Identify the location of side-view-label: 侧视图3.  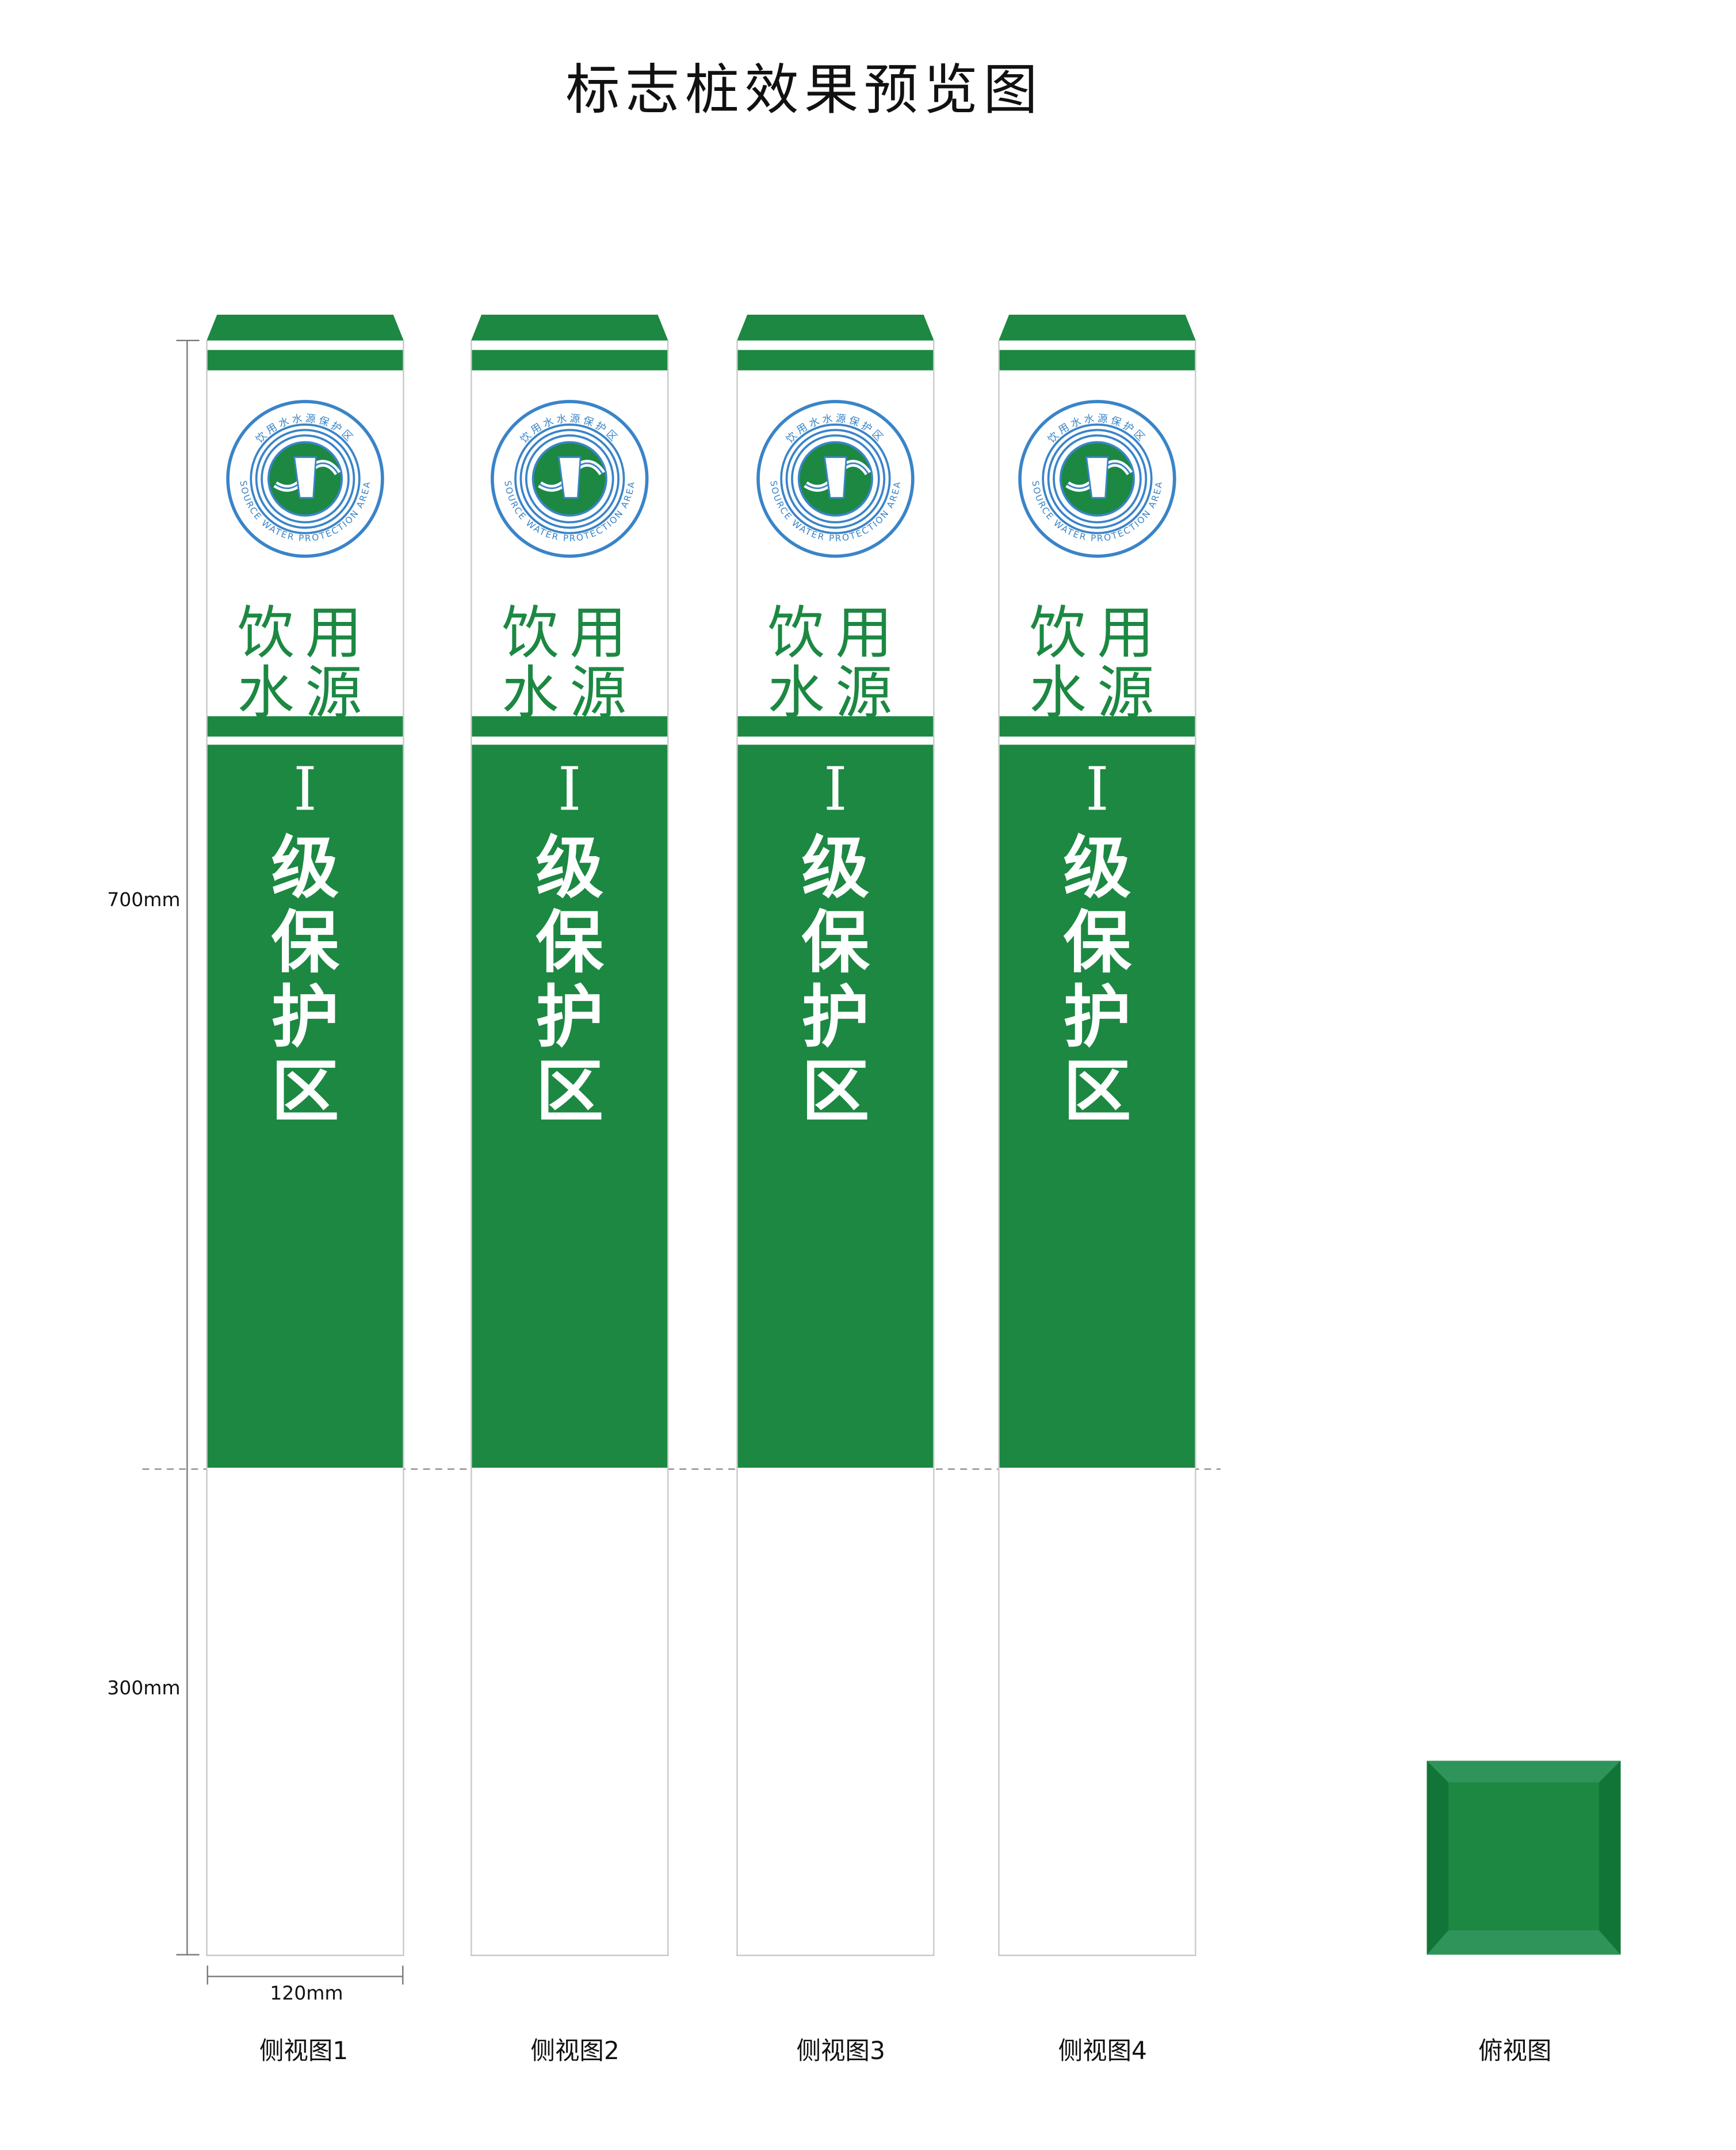
(841, 2051).